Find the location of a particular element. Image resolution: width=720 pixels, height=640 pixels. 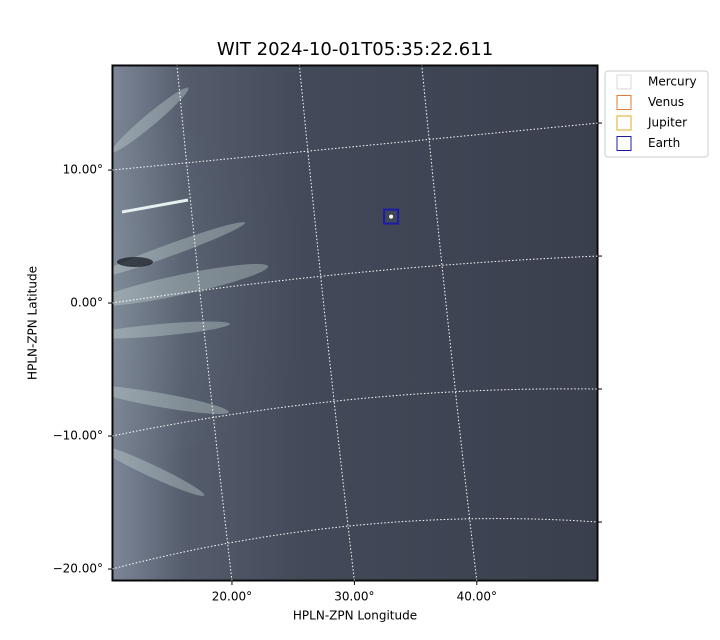

y-tick-label: 0.00° is located at coordinates (86, 303).